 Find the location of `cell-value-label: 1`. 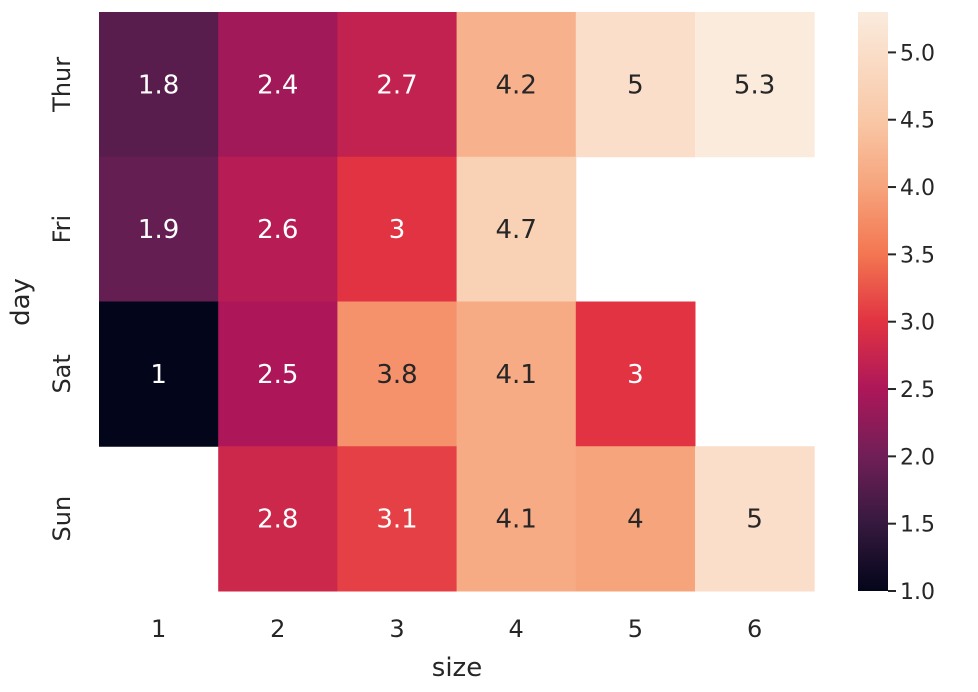

cell-value-label: 1 is located at coordinates (158, 375).